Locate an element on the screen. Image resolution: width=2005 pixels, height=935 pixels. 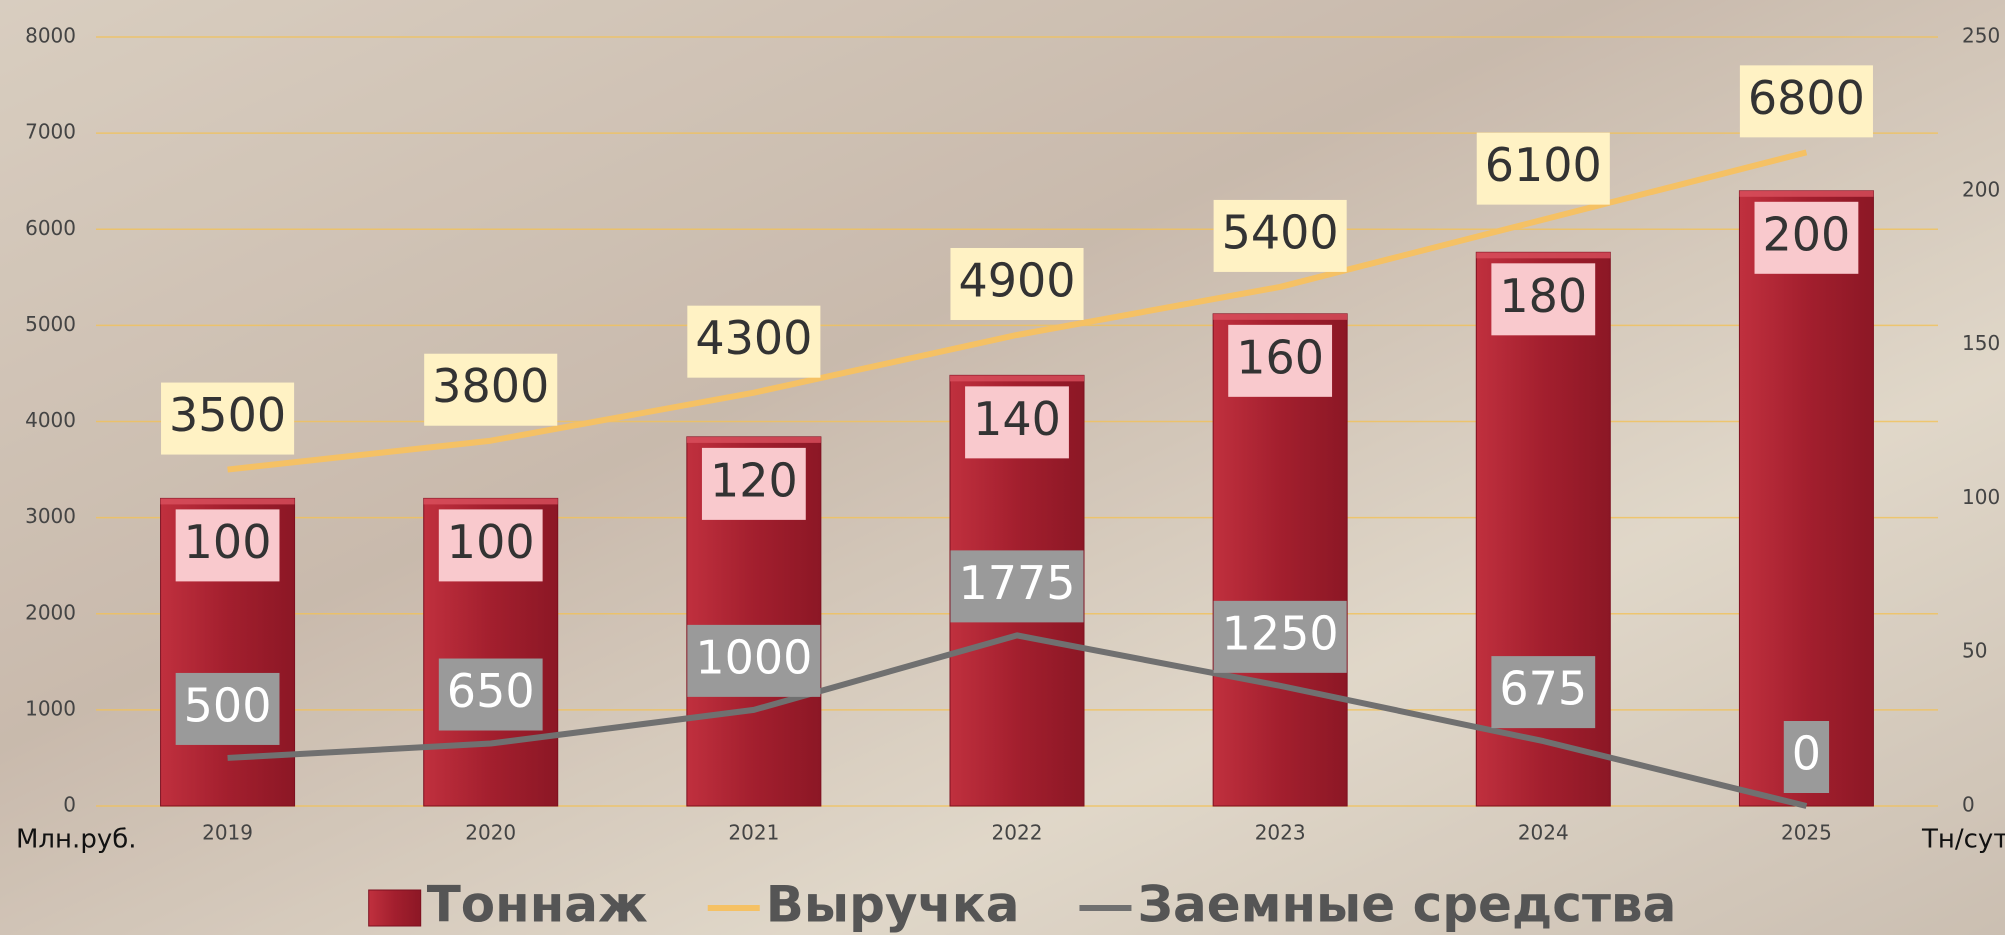
legend-label: Выручка is located at coordinates (893, 905).